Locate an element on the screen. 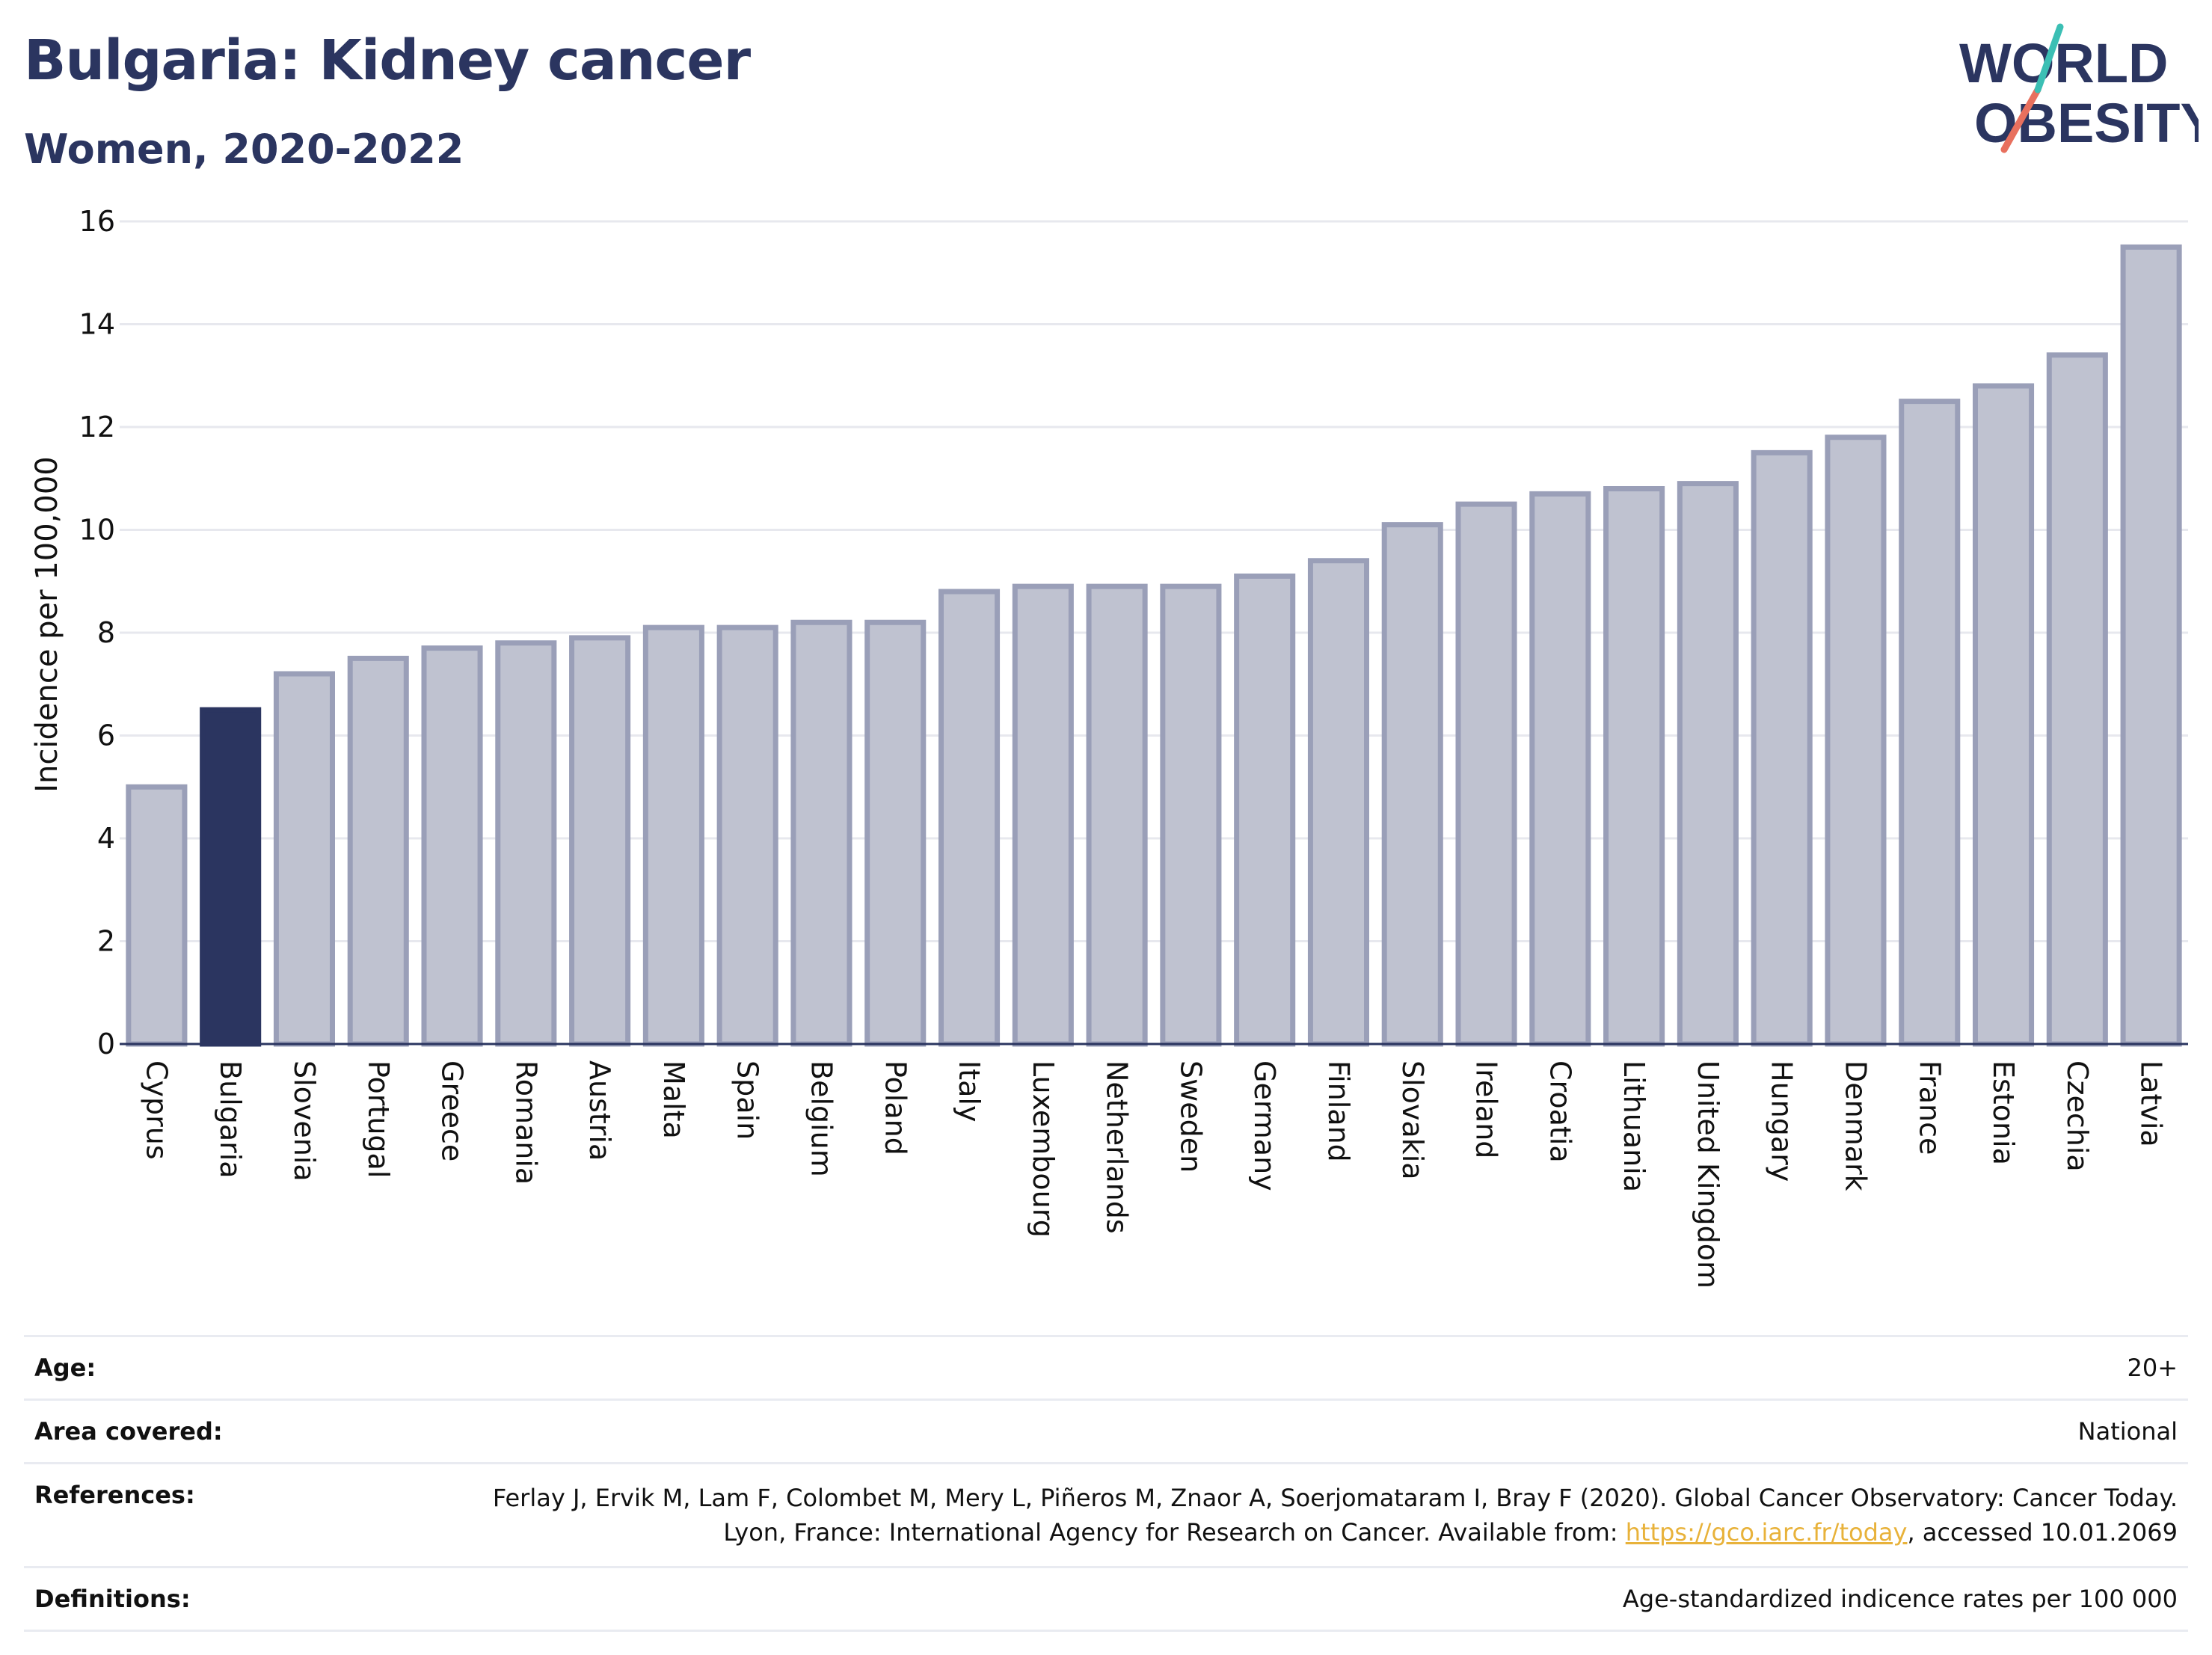 The width and height of the screenshot is (2212, 1655). bar-bulgaria is located at coordinates (231, 877).